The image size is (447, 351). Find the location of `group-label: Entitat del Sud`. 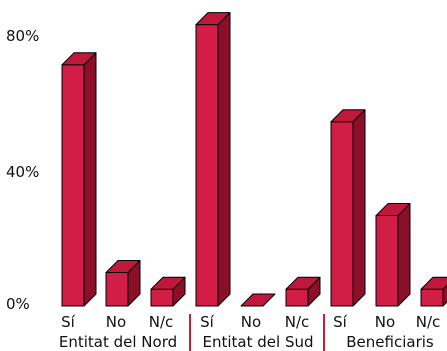

group-label: Entitat del Sud is located at coordinates (258, 342).